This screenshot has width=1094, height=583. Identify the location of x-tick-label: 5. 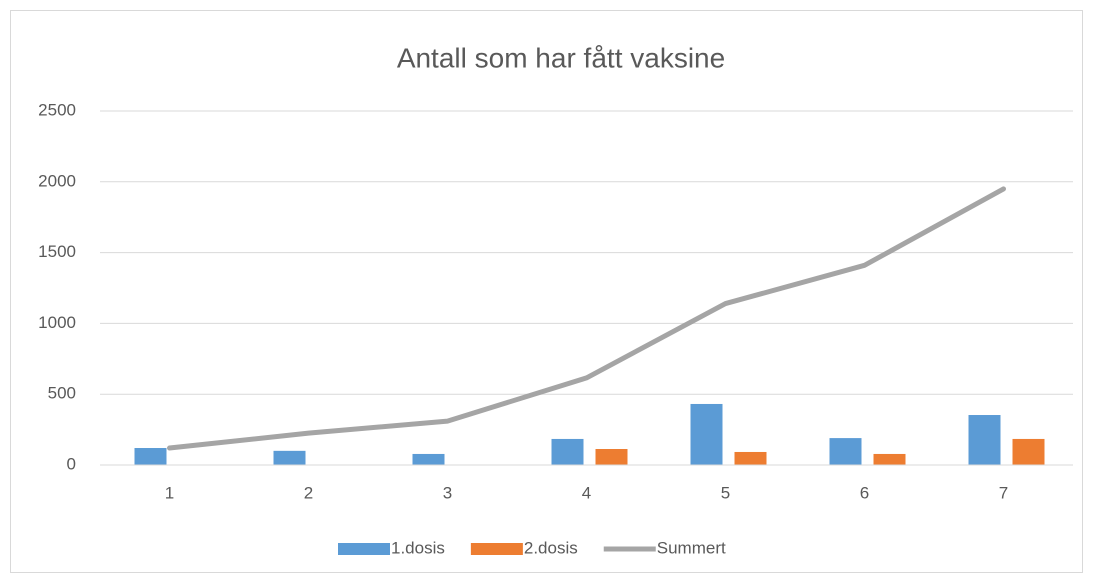
(725, 492).